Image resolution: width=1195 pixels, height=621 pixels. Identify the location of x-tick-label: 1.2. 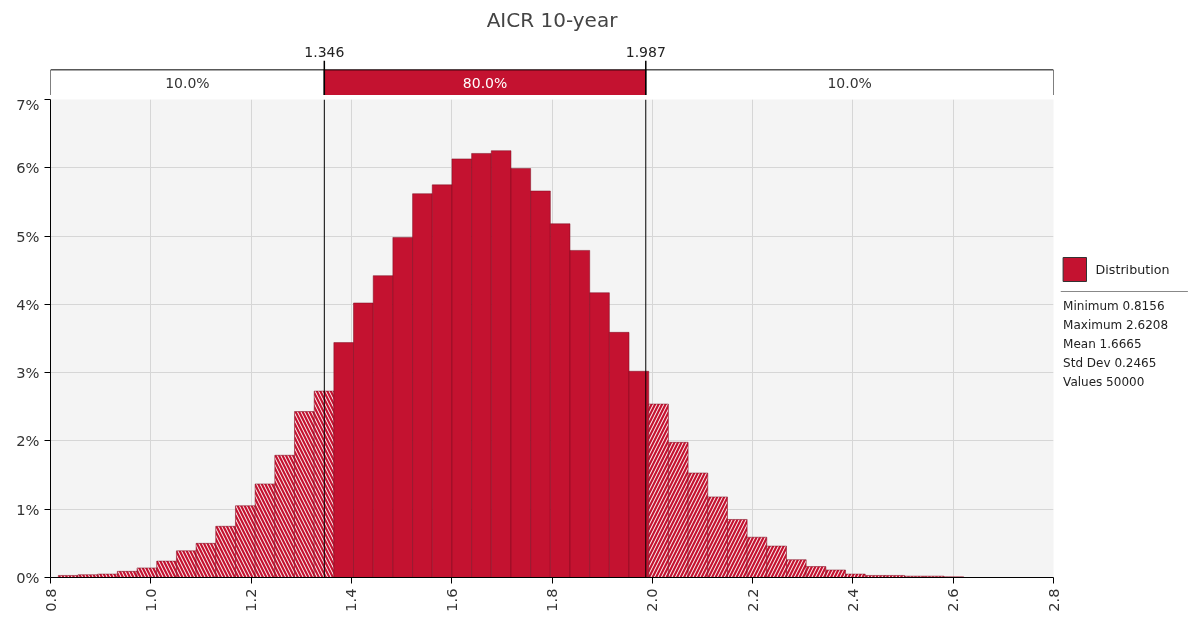
(251, 600).